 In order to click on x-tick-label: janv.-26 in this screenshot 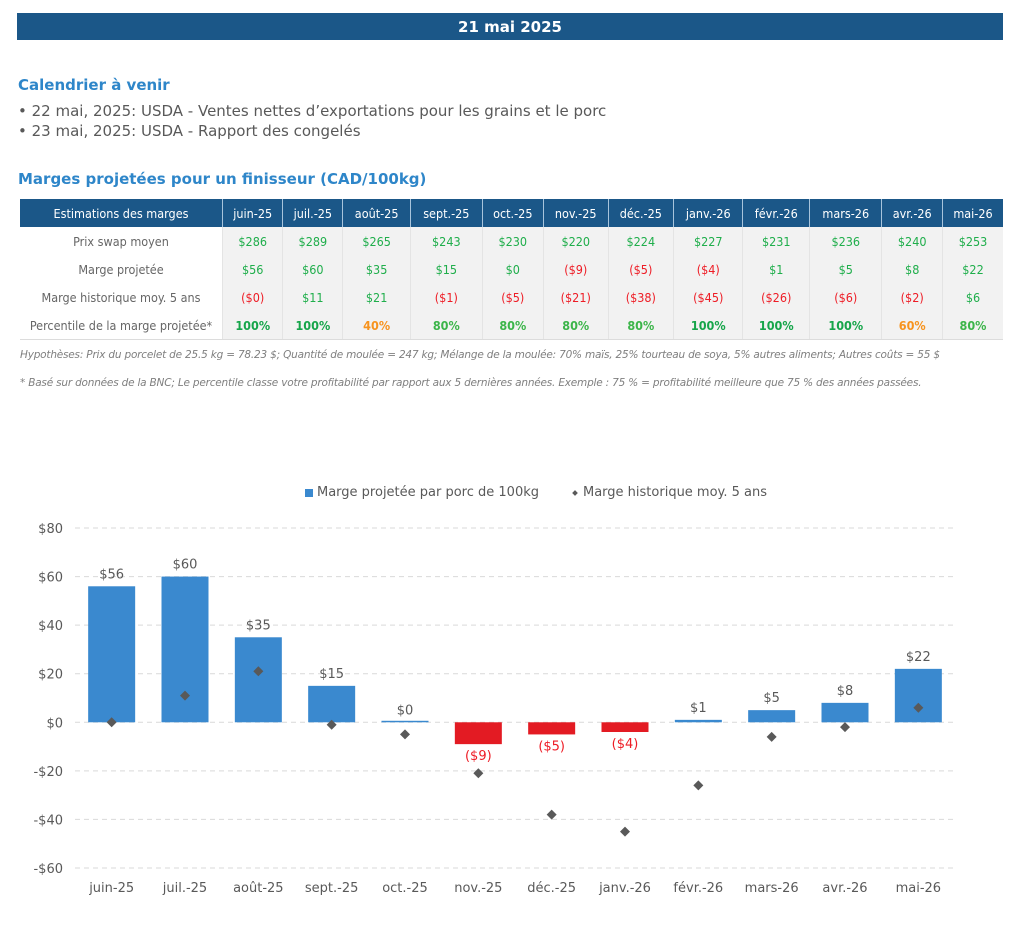, I will do `click(624, 888)`.